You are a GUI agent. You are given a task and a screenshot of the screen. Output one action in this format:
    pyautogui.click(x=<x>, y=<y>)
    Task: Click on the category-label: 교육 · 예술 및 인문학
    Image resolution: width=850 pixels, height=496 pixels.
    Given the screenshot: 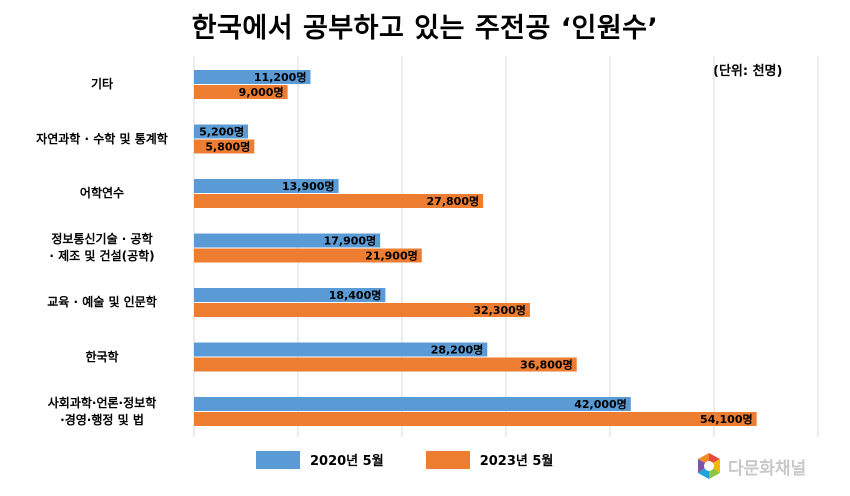 What is the action you would take?
    pyautogui.click(x=102, y=302)
    